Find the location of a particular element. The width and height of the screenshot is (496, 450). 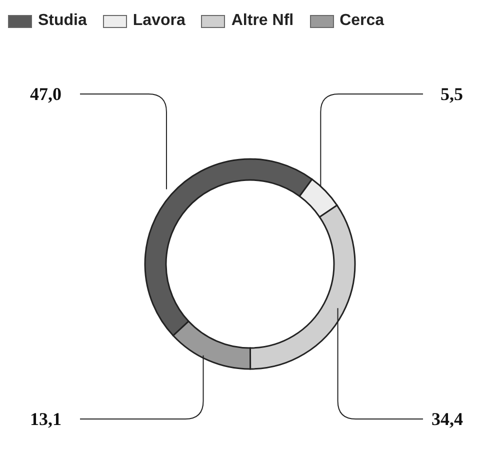

legend-label: Studia is located at coordinates (62, 21).